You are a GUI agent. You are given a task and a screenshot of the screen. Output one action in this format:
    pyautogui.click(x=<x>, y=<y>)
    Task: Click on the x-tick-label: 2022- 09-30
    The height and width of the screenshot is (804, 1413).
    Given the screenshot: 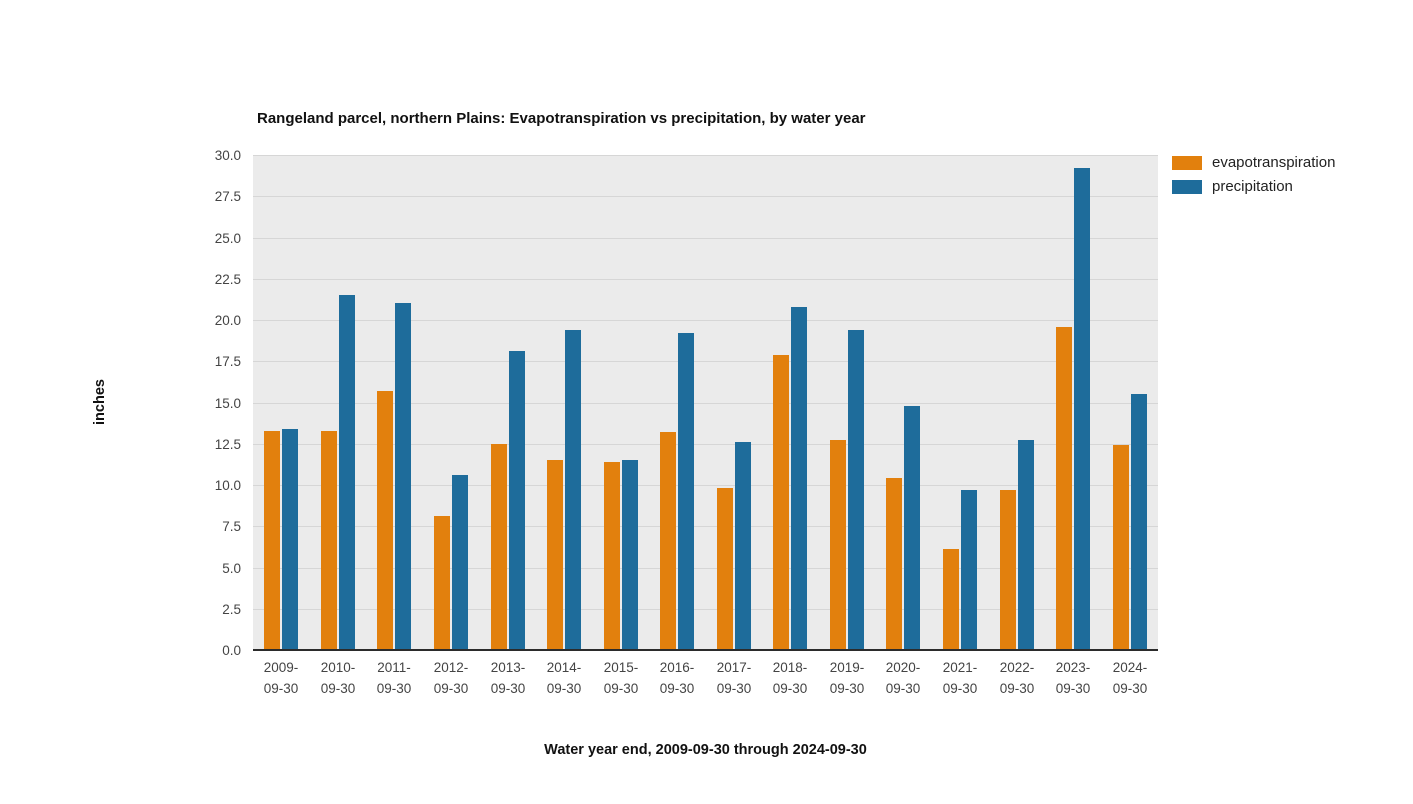 What is the action you would take?
    pyautogui.click(x=1017, y=678)
    